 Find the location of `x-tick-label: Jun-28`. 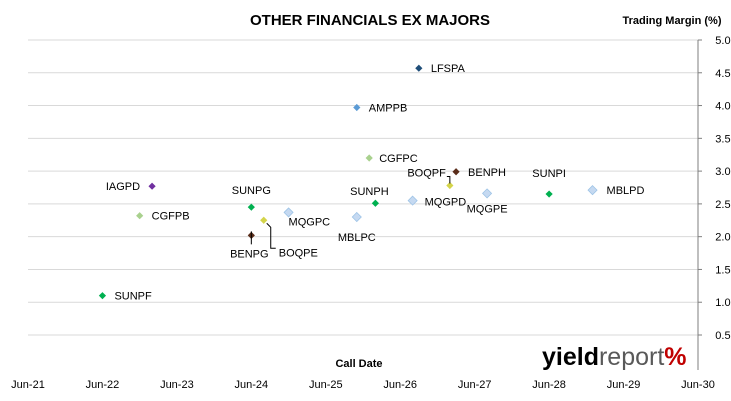

x-tick-label: Jun-28 is located at coordinates (549, 385).